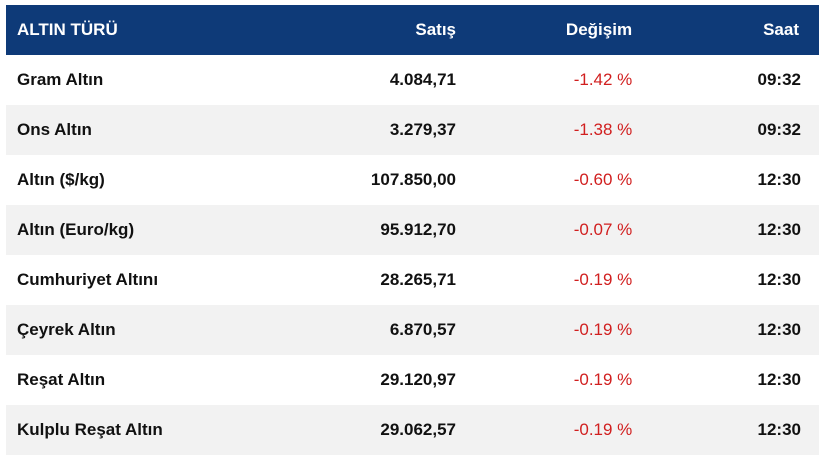 This screenshot has width=825, height=468. Describe the element at coordinates (67, 29) in the screenshot. I see `header-type: ALTIN TÜRÜ` at that location.